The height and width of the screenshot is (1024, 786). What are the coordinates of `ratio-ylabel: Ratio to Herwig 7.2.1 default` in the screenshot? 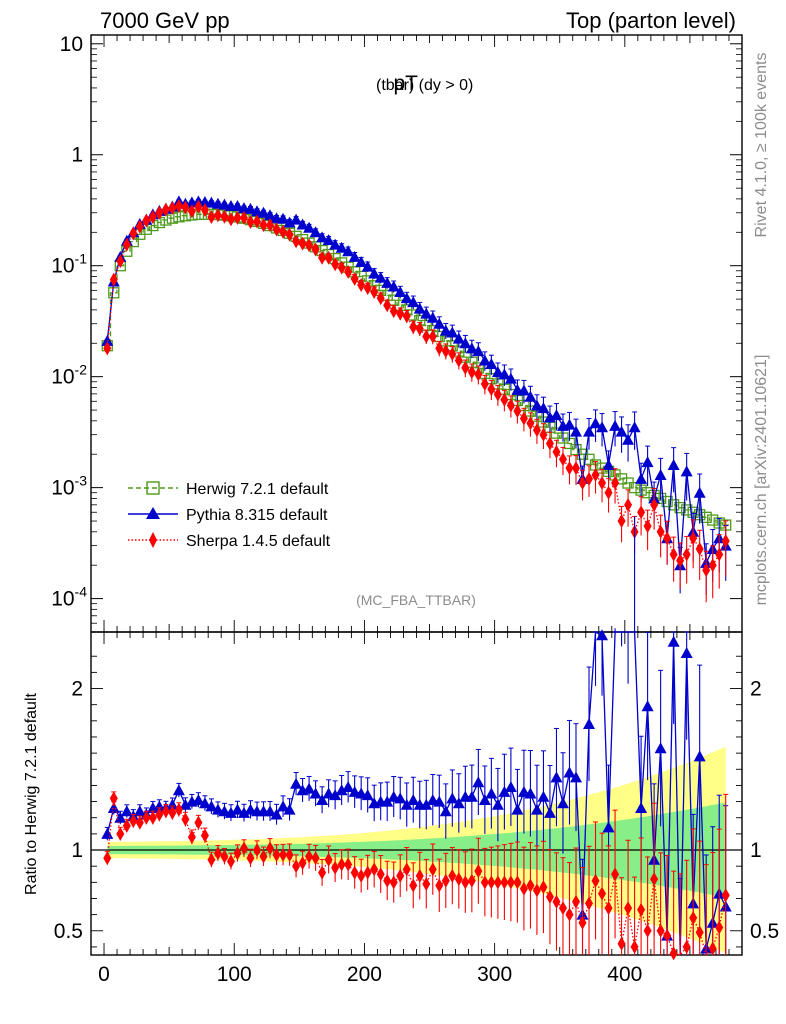 It's located at (31, 794).